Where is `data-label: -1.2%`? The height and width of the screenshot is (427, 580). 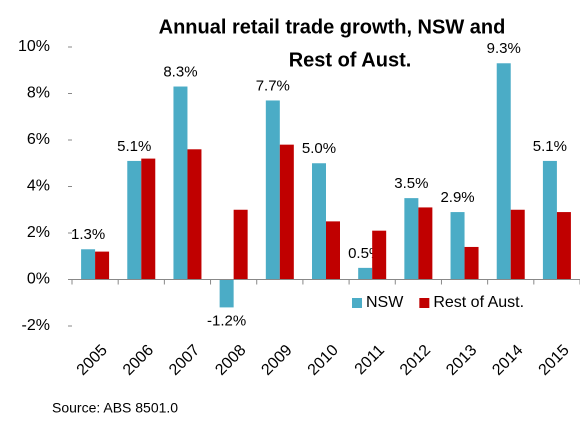
data-label: -1.2% is located at coordinates (226, 320).